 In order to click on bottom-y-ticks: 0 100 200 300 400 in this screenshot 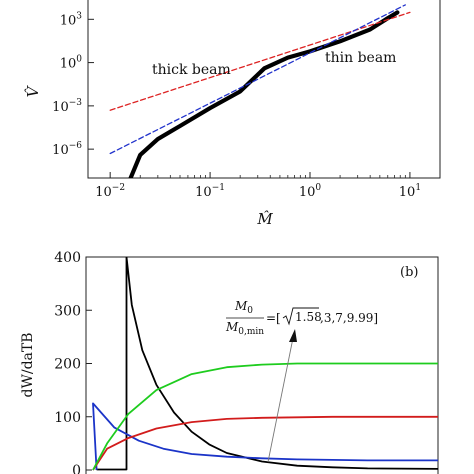, I will do `click(73, 362)`.